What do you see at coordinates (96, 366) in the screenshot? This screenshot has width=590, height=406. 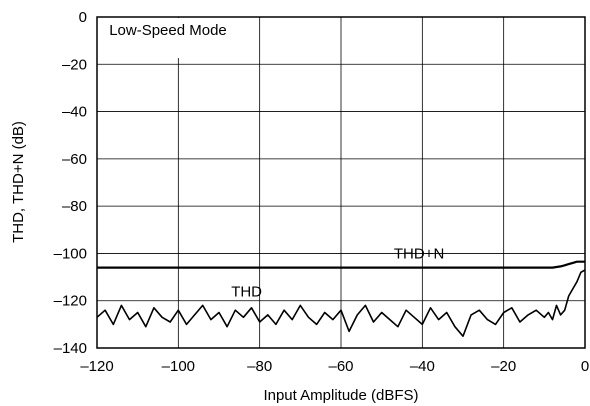 I see `x-tick-label: –120` at bounding box center [96, 366].